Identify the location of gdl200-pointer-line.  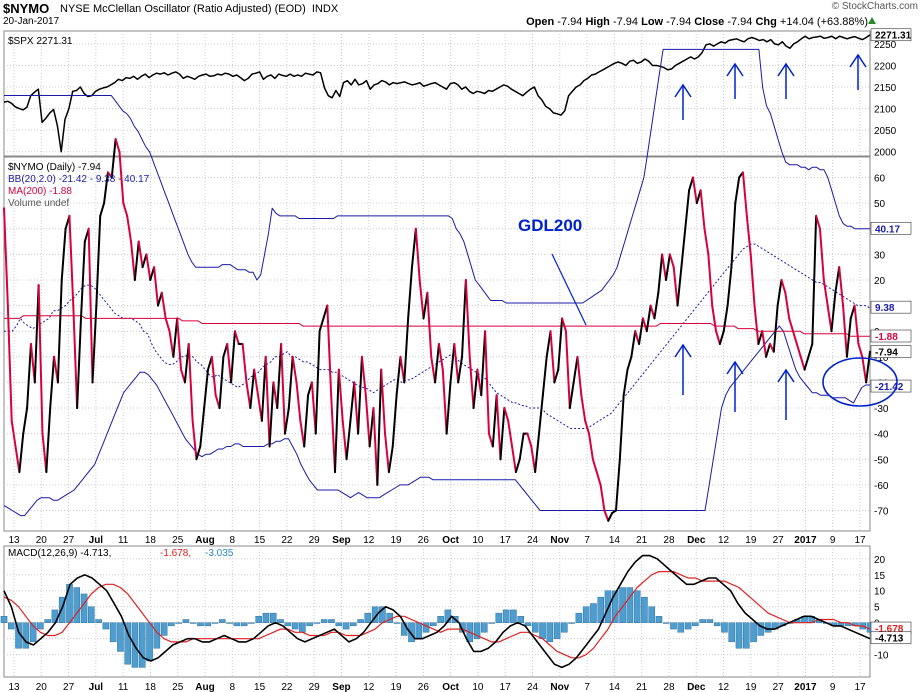
(569, 289).